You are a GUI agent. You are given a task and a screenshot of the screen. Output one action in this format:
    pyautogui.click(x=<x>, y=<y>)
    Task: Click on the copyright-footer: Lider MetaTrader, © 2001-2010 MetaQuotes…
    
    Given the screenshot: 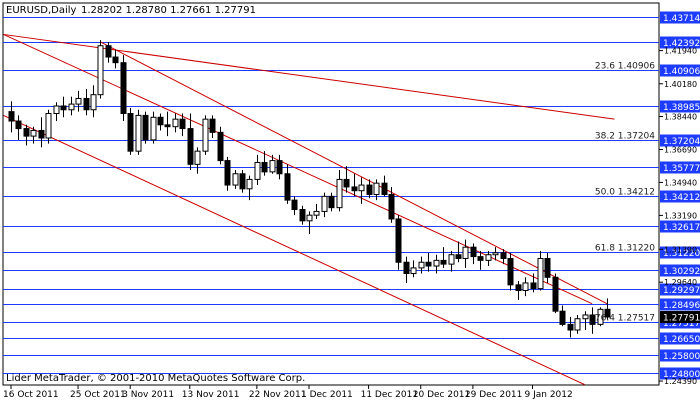 What is the action you would take?
    pyautogui.click(x=155, y=378)
    